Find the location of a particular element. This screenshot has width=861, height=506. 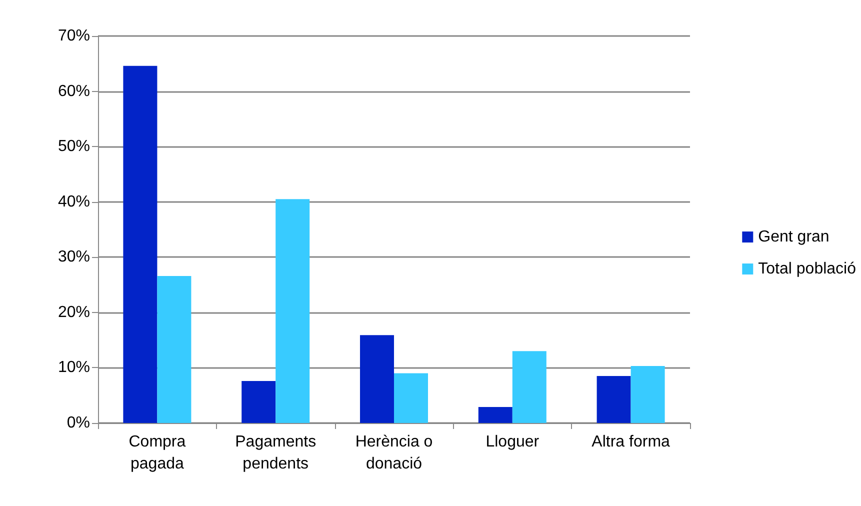

y-tick-label: 20% is located at coordinates (74, 312).